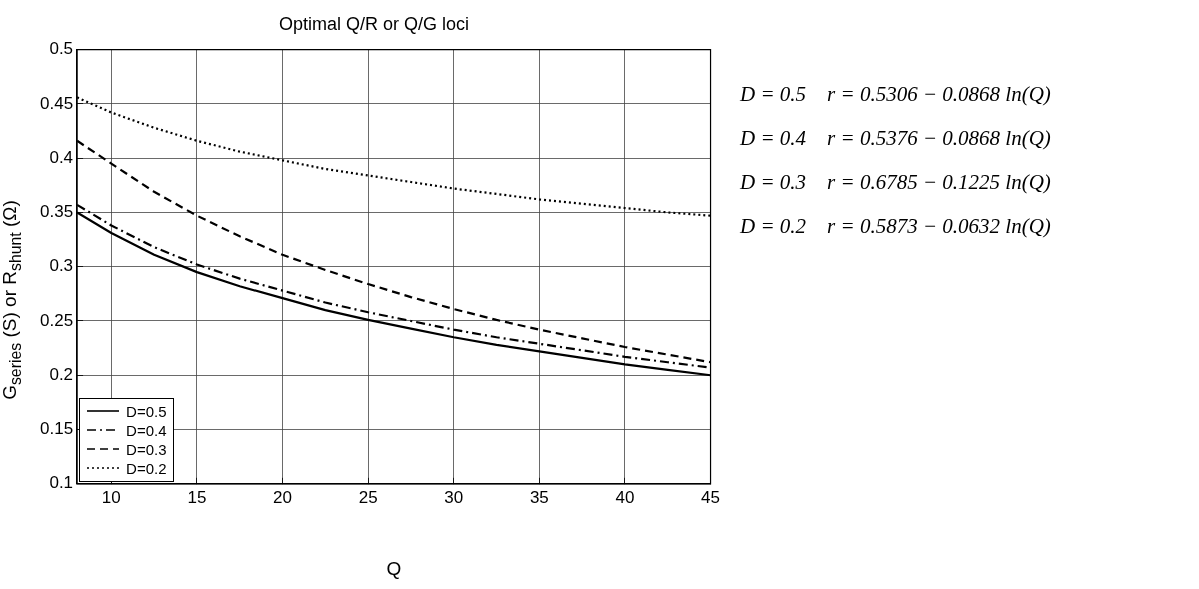 The image size is (1199, 589). What do you see at coordinates (895, 94) in the screenshot?
I see `text: D = 0.5 r = 0.5306 − 0.0868 ln(Q)` at bounding box center [895, 94].